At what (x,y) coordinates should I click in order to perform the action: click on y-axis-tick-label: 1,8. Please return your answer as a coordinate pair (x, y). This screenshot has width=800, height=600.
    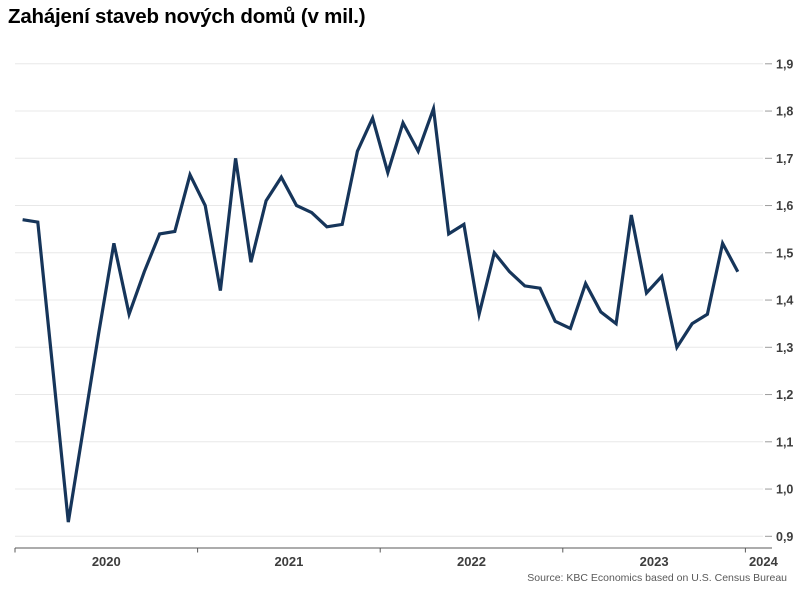
    Looking at the image, I should click on (784, 112).